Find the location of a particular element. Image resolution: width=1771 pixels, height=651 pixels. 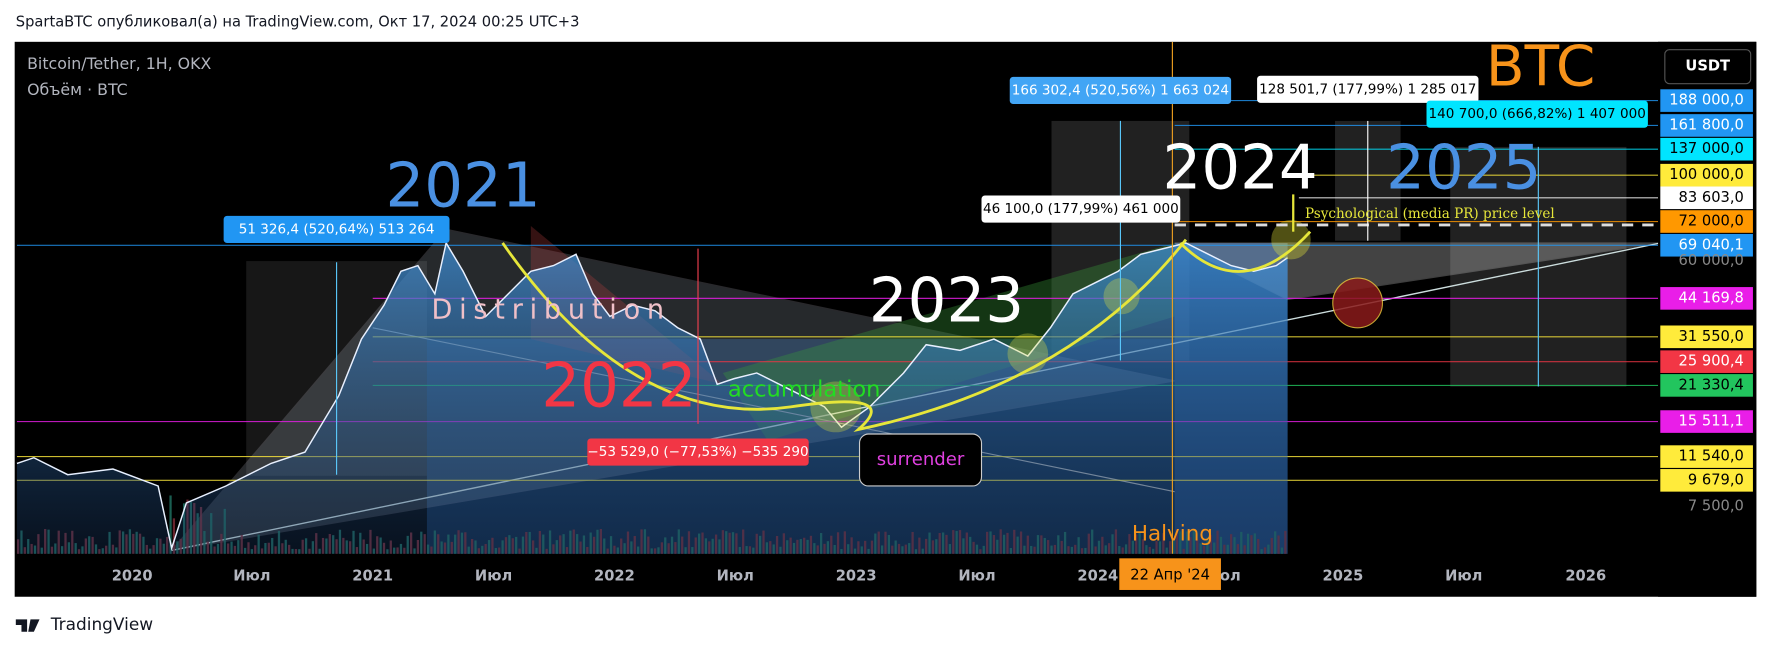

channel is located at coordinates (948, 341).